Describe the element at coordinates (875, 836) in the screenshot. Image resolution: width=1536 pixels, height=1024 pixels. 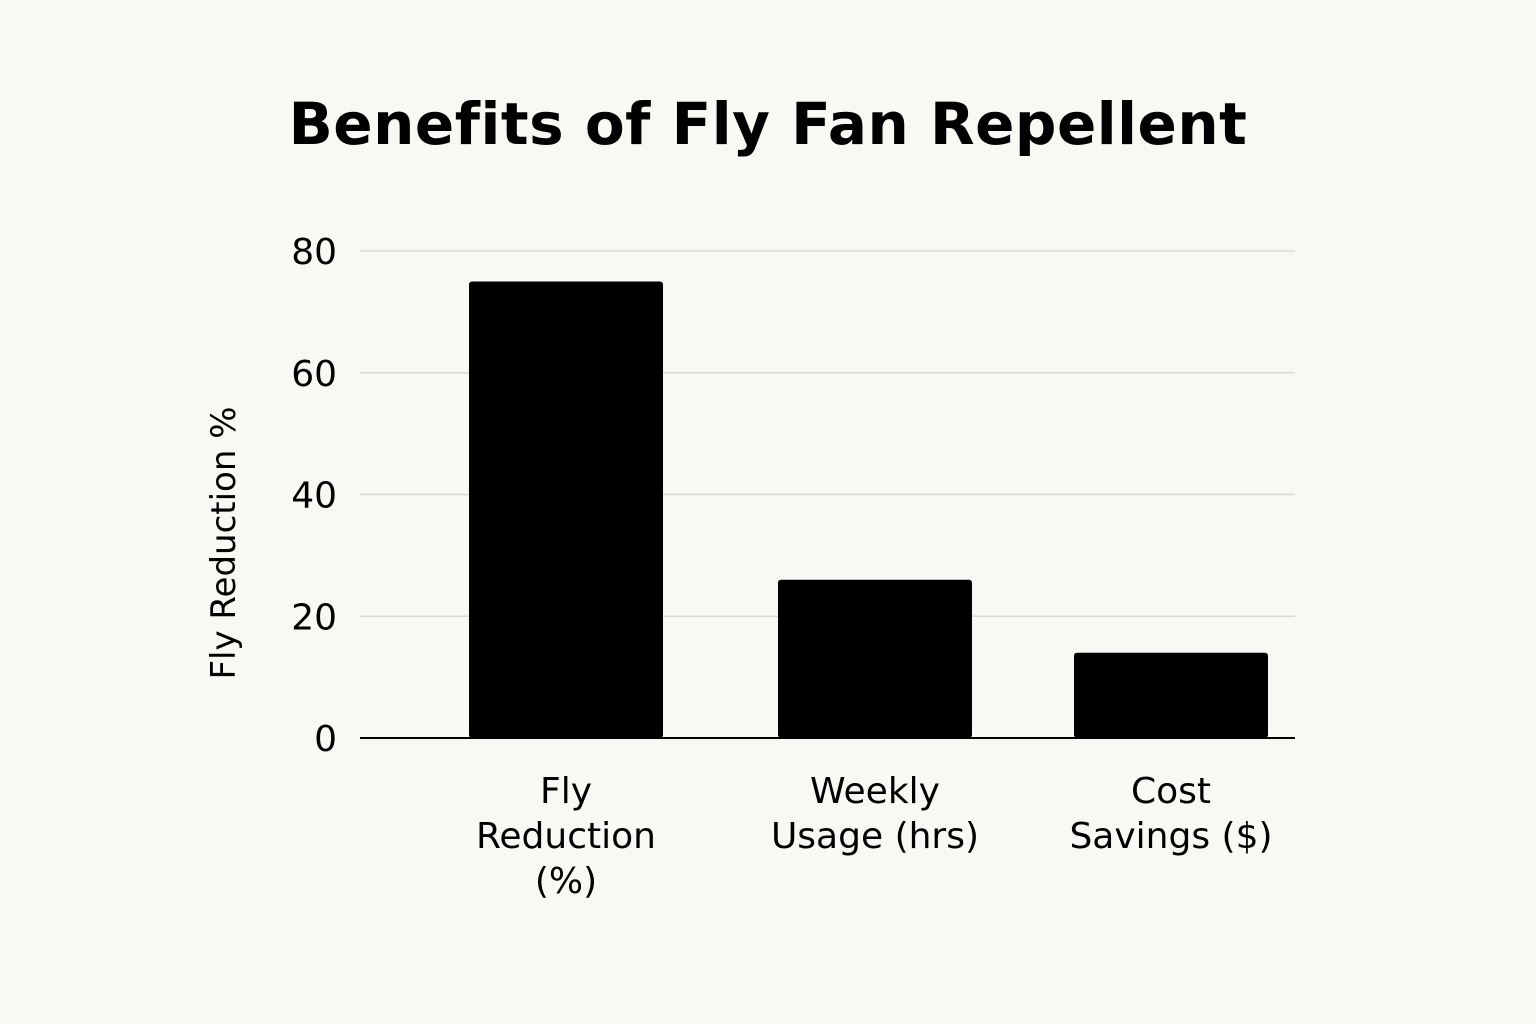
I see `x-category-line: Usage (hrs)` at that location.